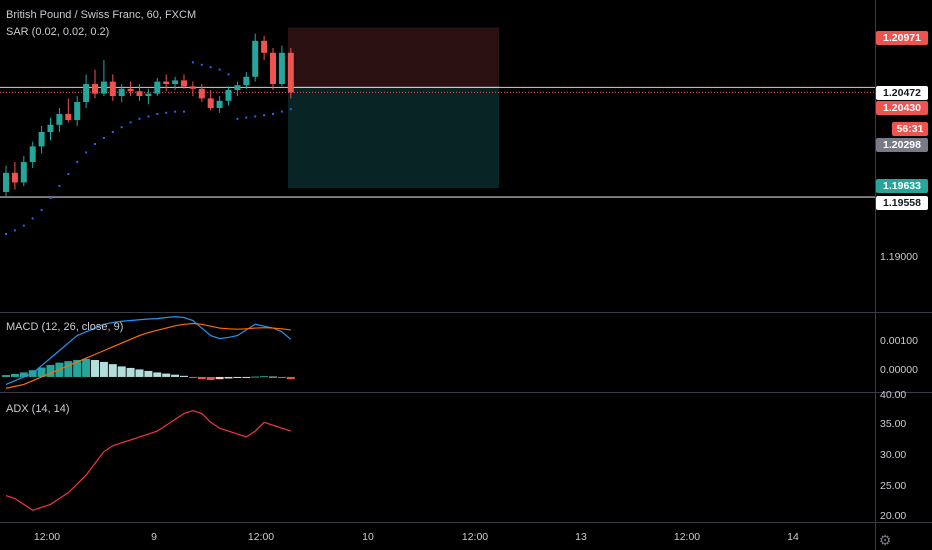 Image resolution: width=932 pixels, height=550 pixels. Describe the element at coordinates (910, 129) in the screenshot. I see `countdown-tag: 56:31` at that location.